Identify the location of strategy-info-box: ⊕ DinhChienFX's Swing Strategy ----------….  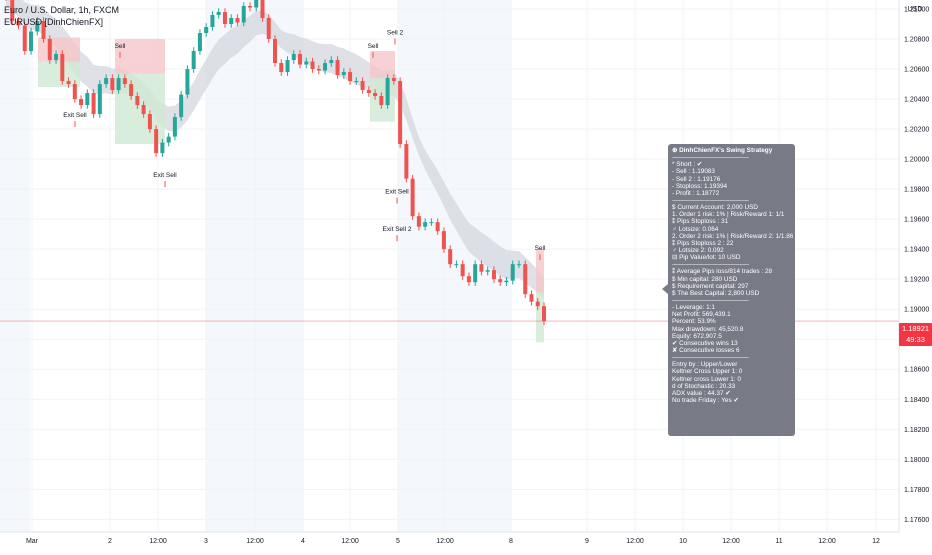
(731, 290).